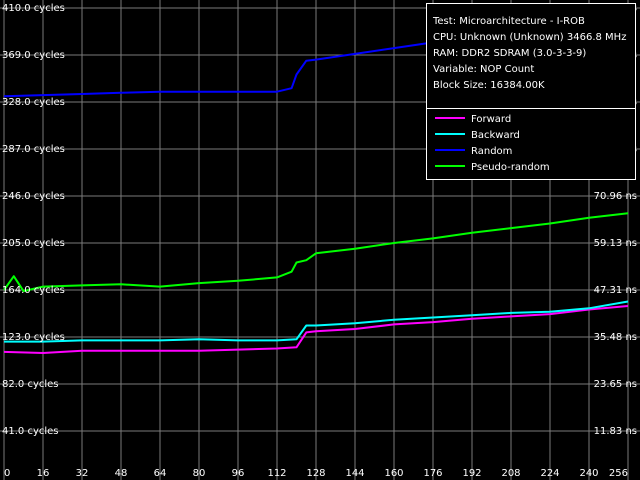 The width and height of the screenshot is (640, 480). What do you see at coordinates (489, 85) in the screenshot?
I see `info-block-size: Block Size: 16384.00K` at bounding box center [489, 85].